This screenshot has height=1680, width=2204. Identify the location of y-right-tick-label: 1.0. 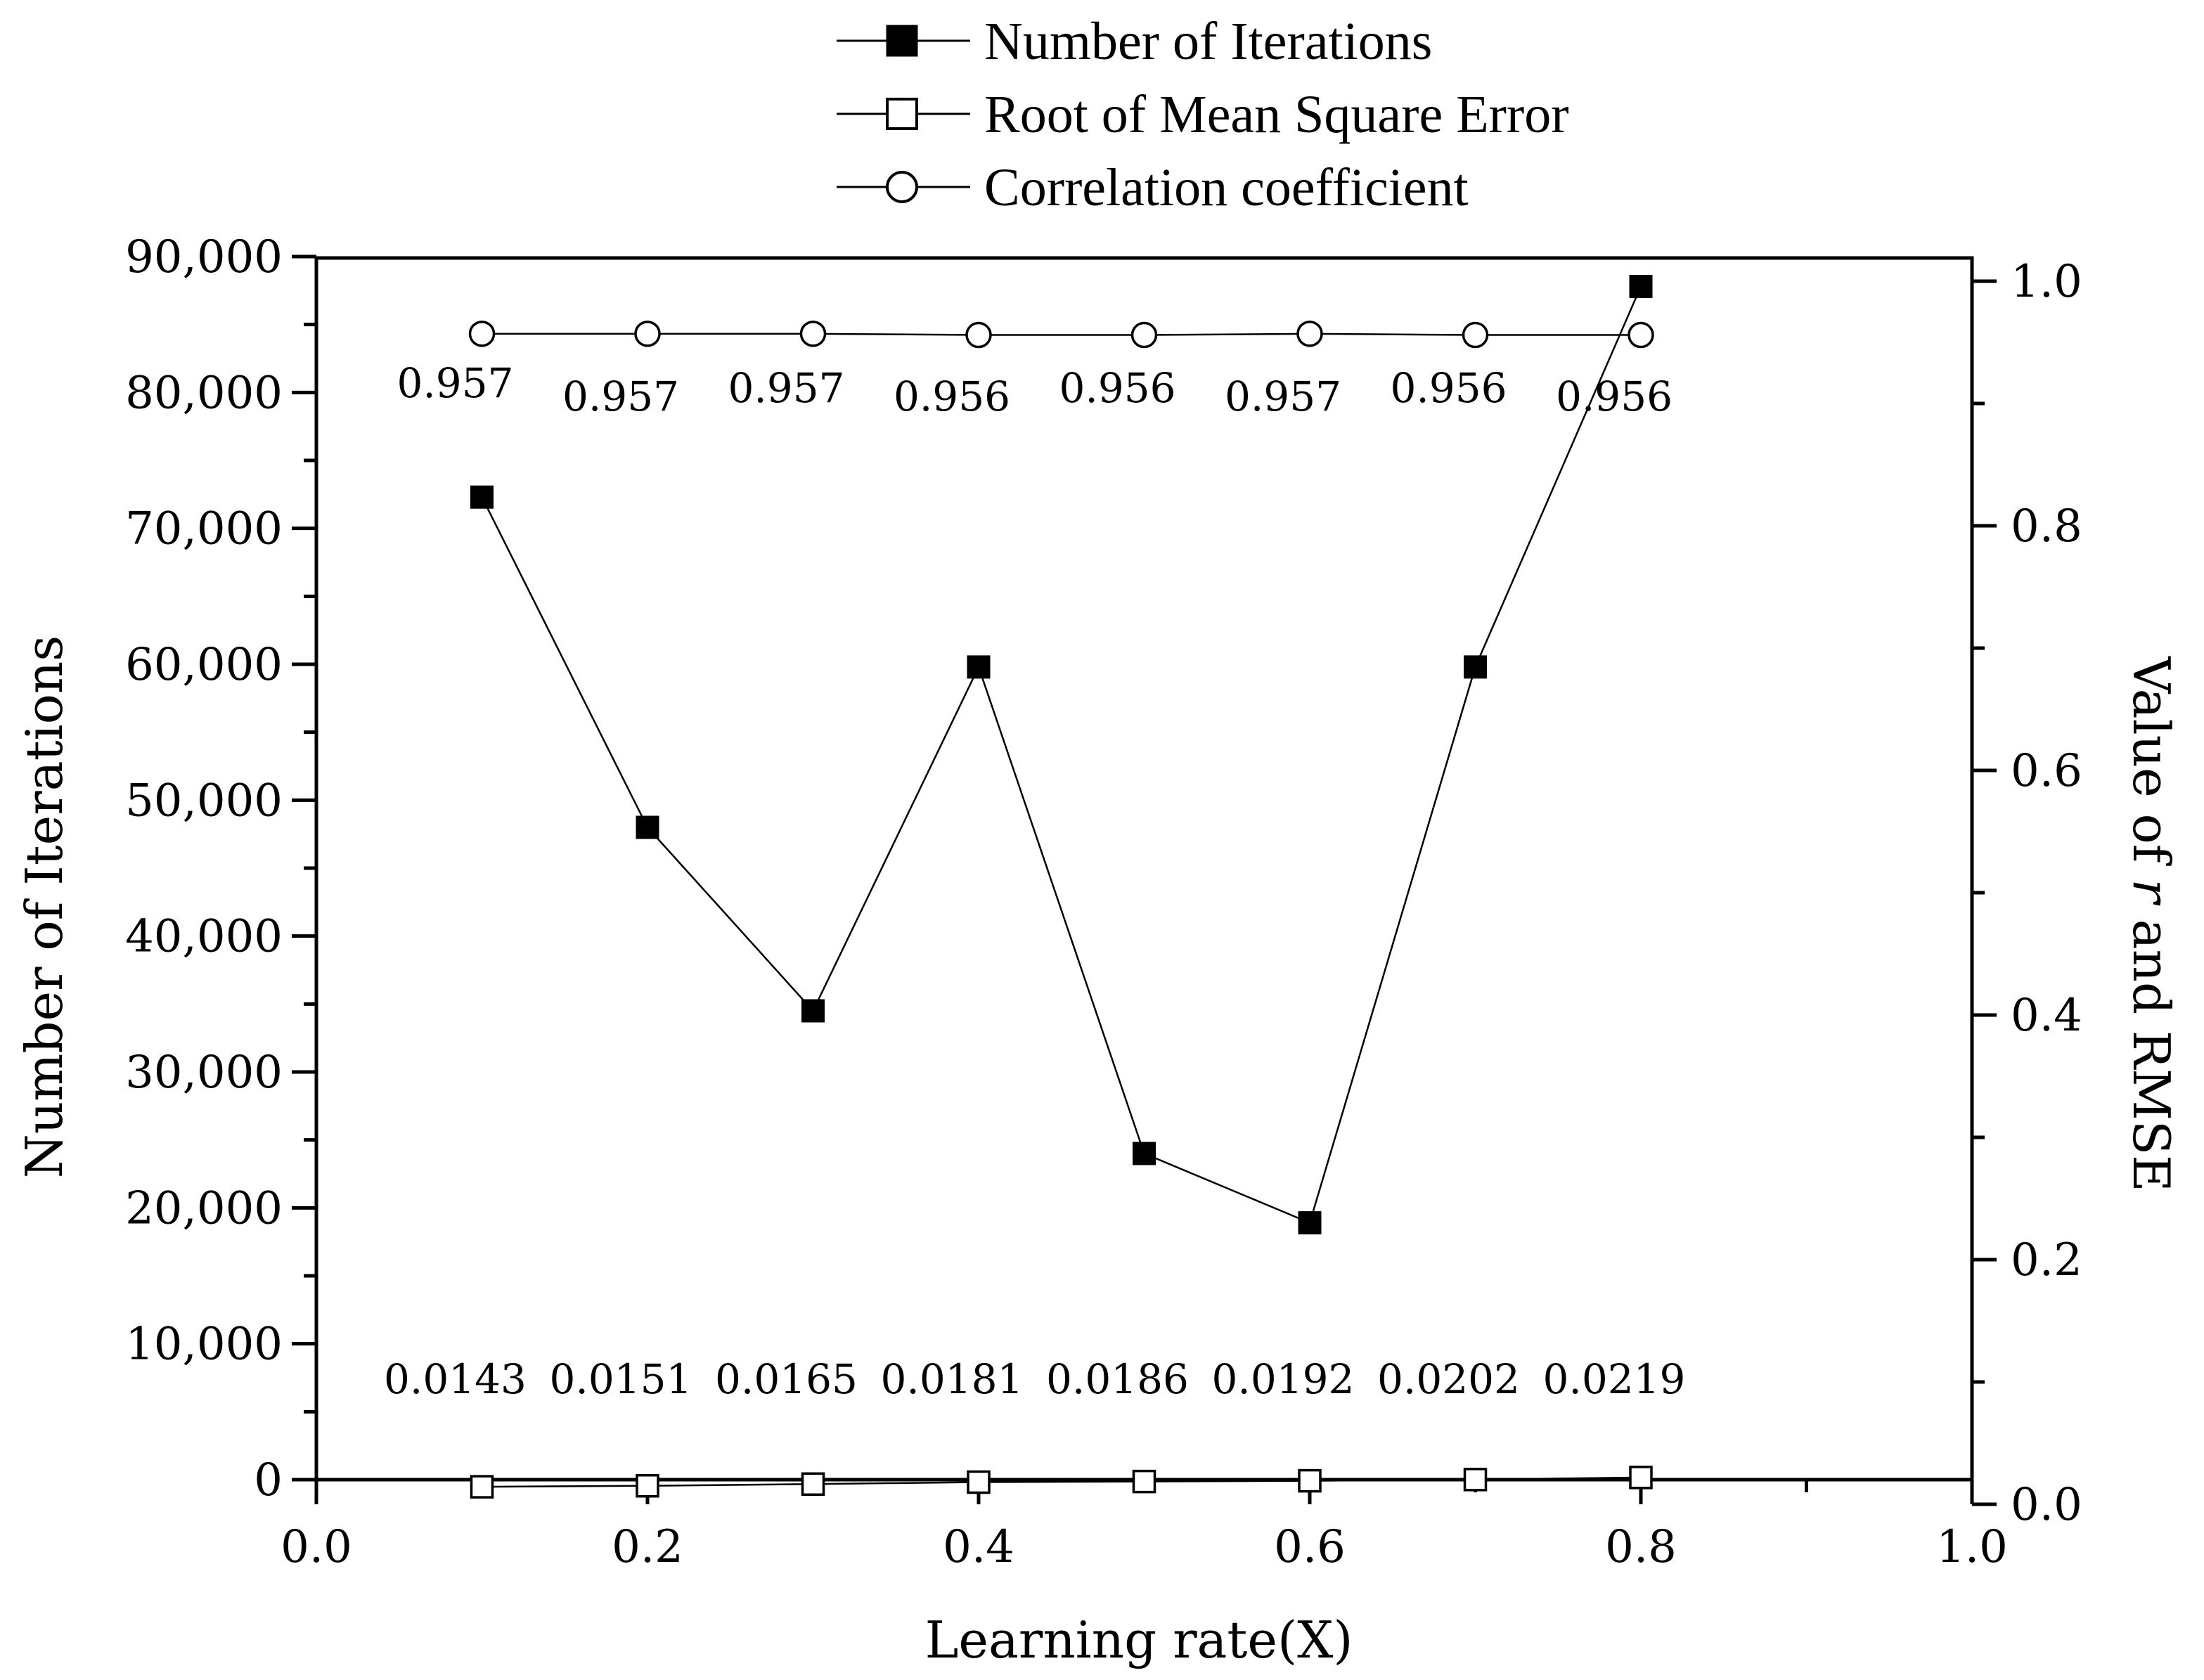
(2046, 282).